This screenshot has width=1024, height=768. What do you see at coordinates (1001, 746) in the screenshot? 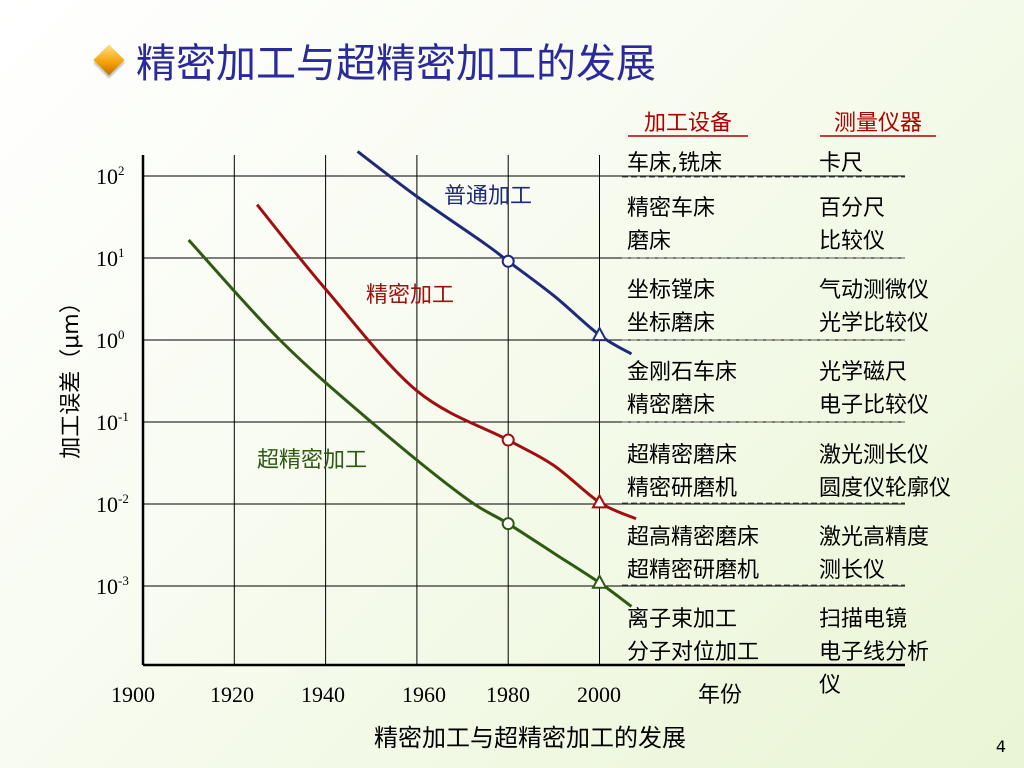
I see `page-number: 4` at bounding box center [1001, 746].